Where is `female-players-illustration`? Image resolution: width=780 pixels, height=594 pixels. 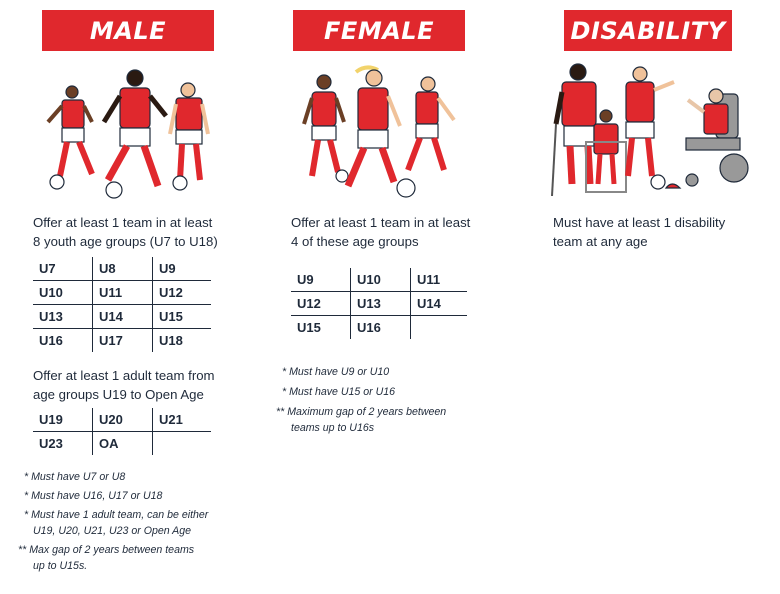 female-players-illustration is located at coordinates (379, 131).